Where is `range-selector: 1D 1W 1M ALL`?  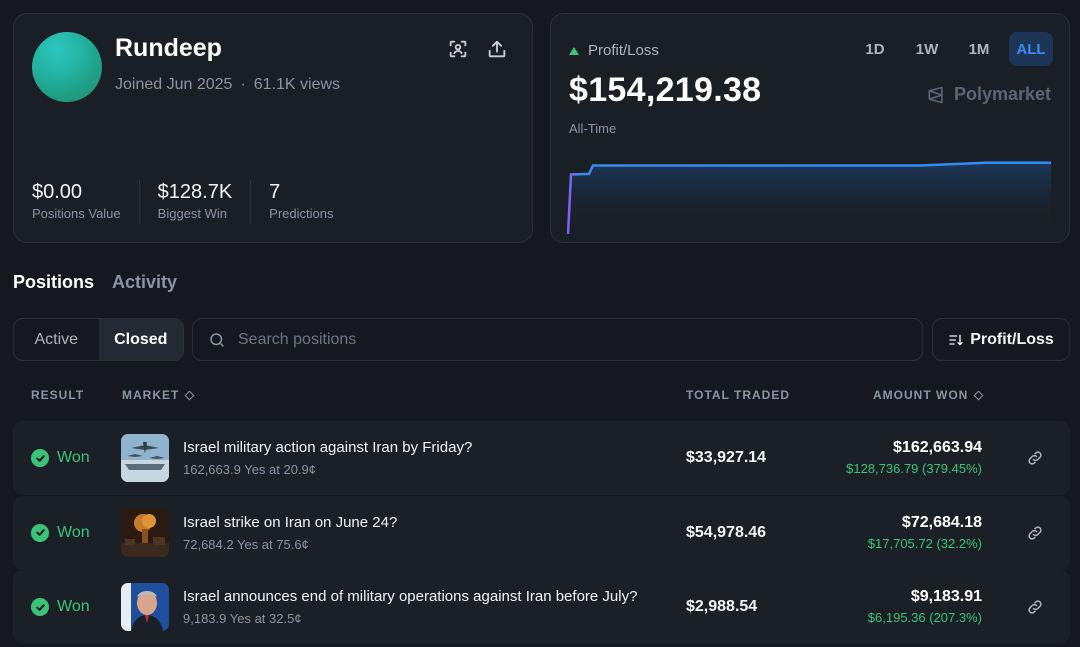
range-selector: 1D 1W 1M ALL is located at coordinates (949, 49).